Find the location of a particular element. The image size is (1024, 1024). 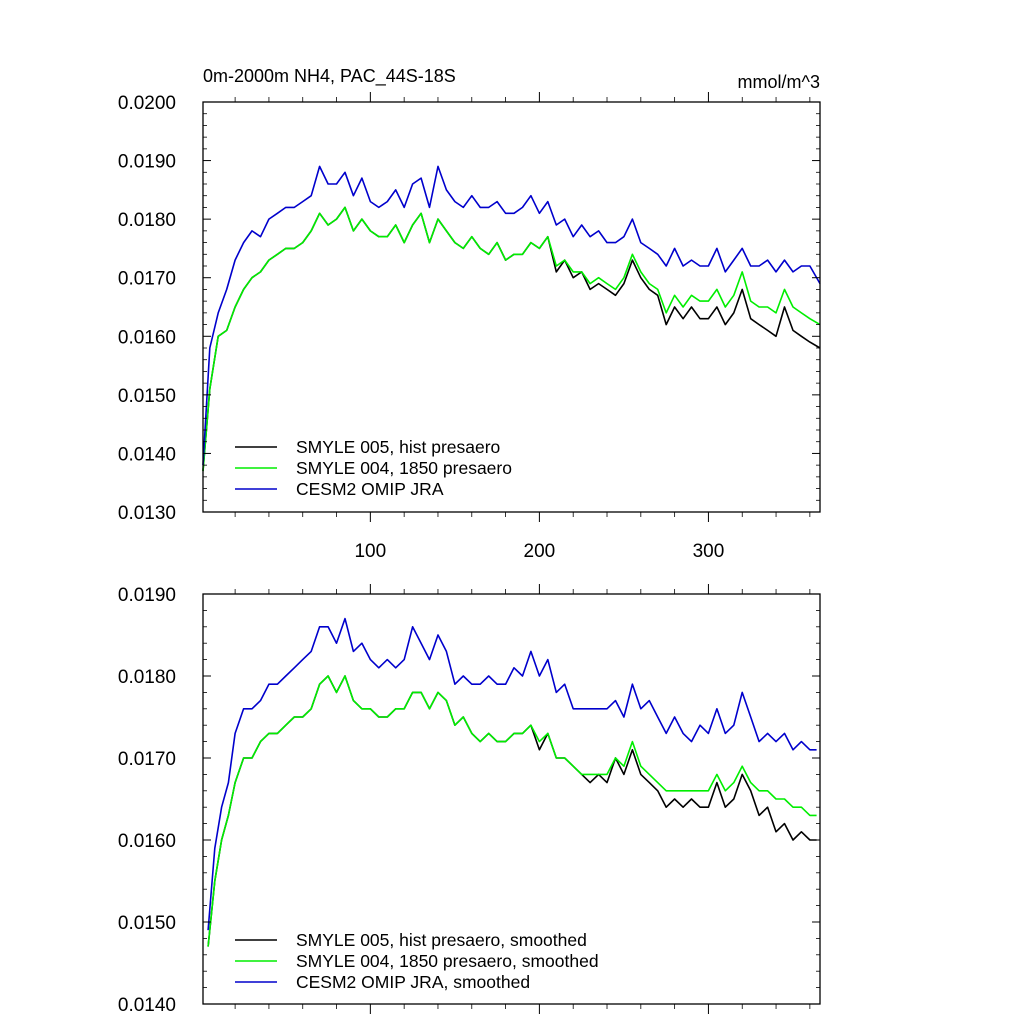

y-axis-tick-labels: 0.0140 0.0150 0.0160 0.0170 0.0180 0.0190 is located at coordinates (147, 800).